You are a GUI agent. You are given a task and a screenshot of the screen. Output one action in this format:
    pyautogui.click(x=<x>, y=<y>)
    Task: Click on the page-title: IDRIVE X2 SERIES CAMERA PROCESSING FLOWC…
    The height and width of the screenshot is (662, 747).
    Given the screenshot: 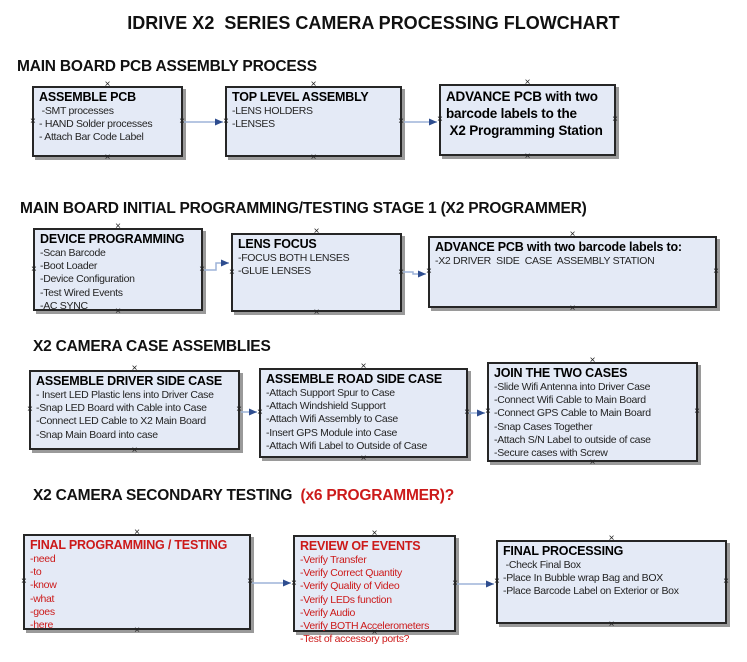 What is the action you would take?
    pyautogui.click(x=373, y=23)
    